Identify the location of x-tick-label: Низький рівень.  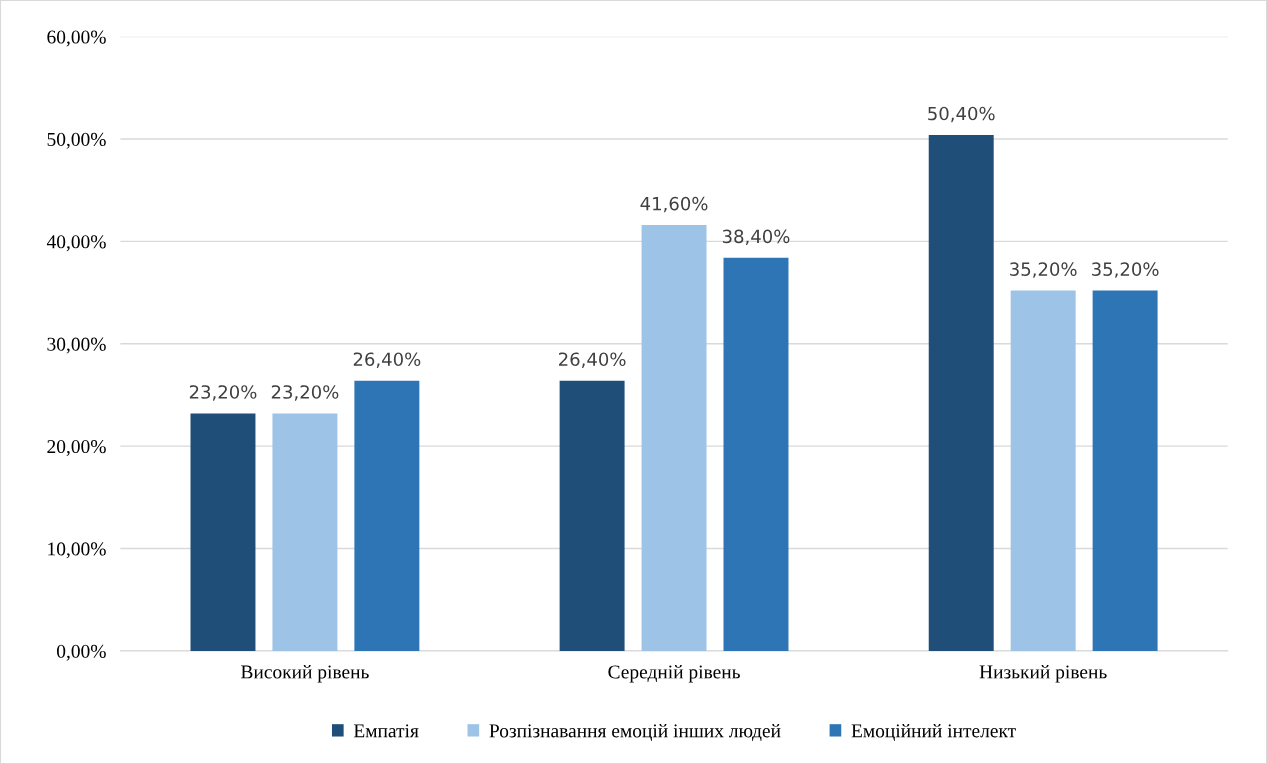
(1043, 674).